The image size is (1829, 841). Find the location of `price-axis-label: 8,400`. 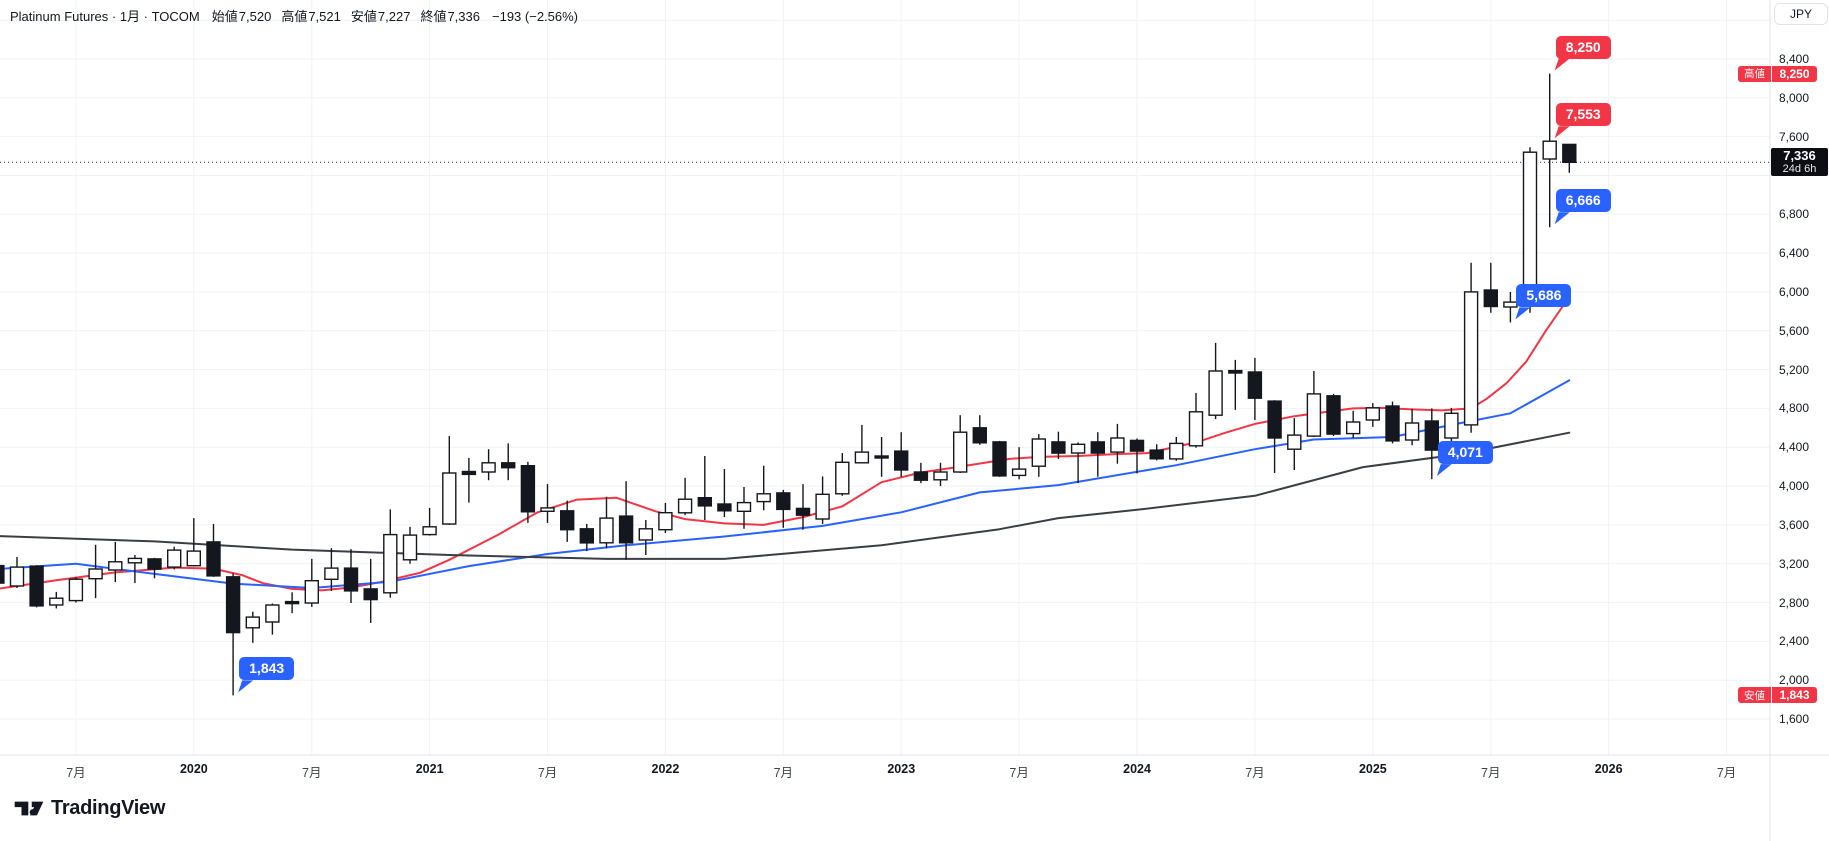

price-axis-label: 8,400 is located at coordinates (1794, 59).